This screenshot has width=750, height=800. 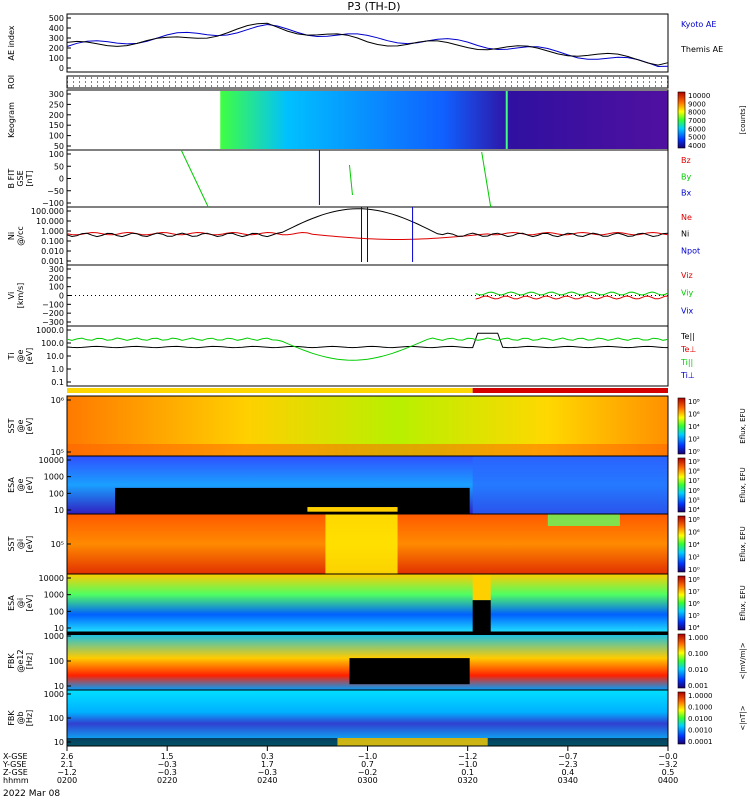 I want to click on date-label: 2022 Mar 08, so click(x=31, y=794).